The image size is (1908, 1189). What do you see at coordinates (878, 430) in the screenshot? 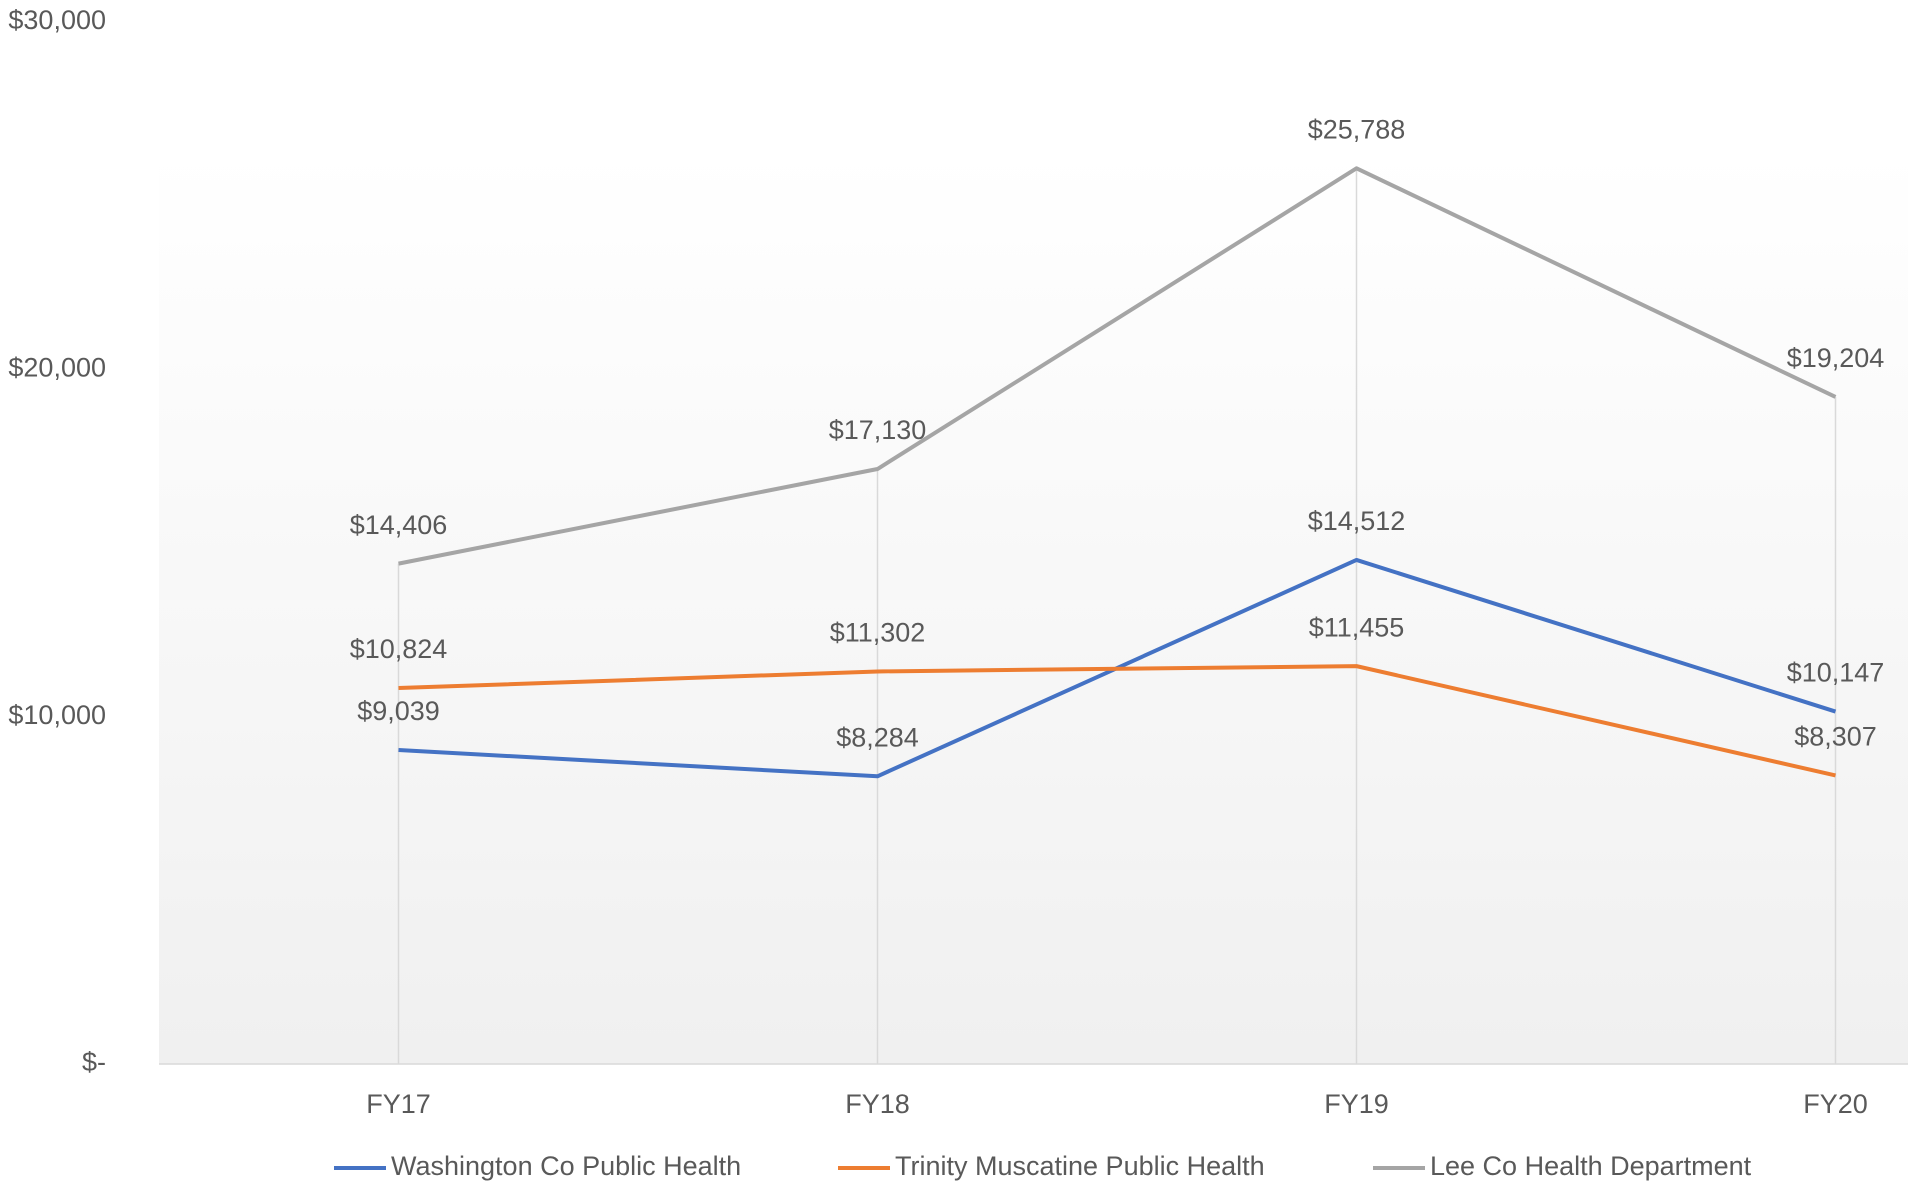
I see `data-label: $17,130` at bounding box center [878, 430].